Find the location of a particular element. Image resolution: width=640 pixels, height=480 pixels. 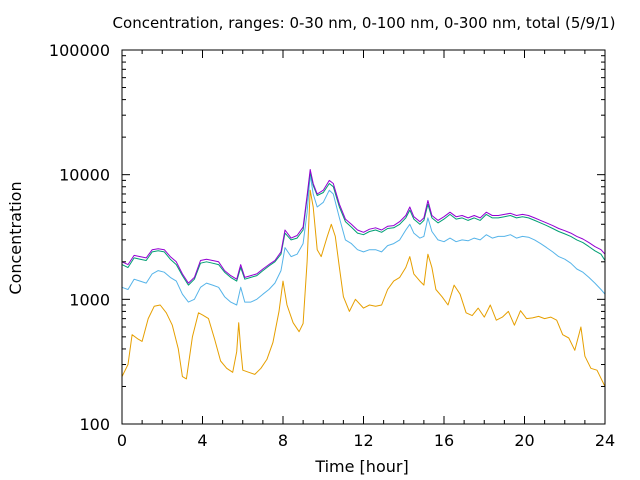

y-tick-label: 100 is located at coordinates (94, 424).